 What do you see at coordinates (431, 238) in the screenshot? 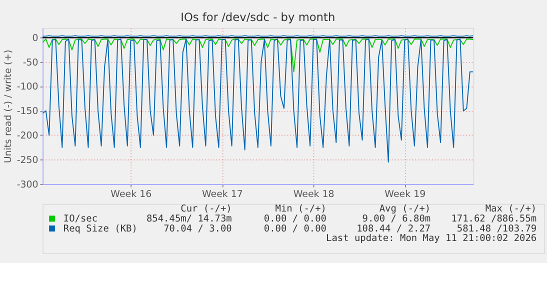
I see `text: Last update: Mon May 11 21:00:02 2026` at bounding box center [431, 238].